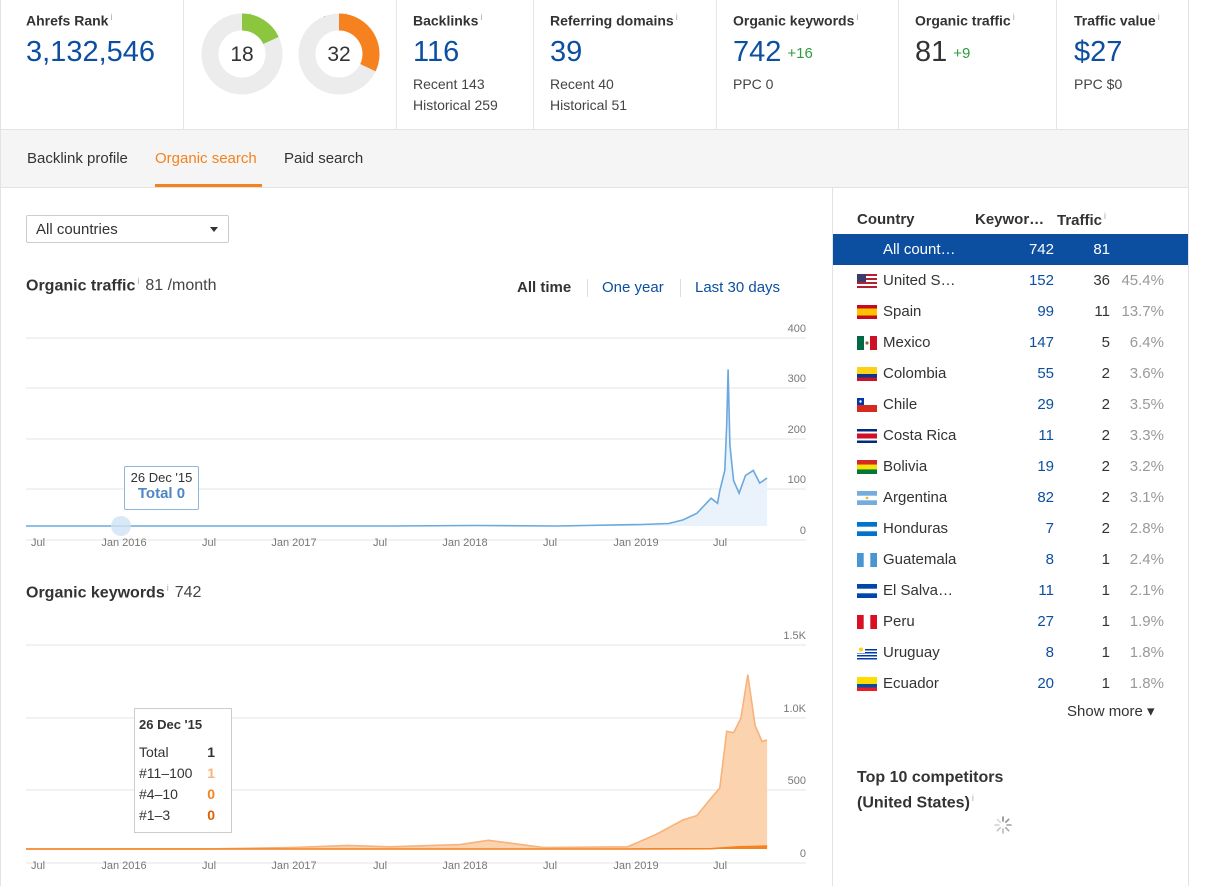 The height and width of the screenshot is (886, 1231). I want to click on country-row: Bolivia 19 2 3.2%, so click(1010, 466).